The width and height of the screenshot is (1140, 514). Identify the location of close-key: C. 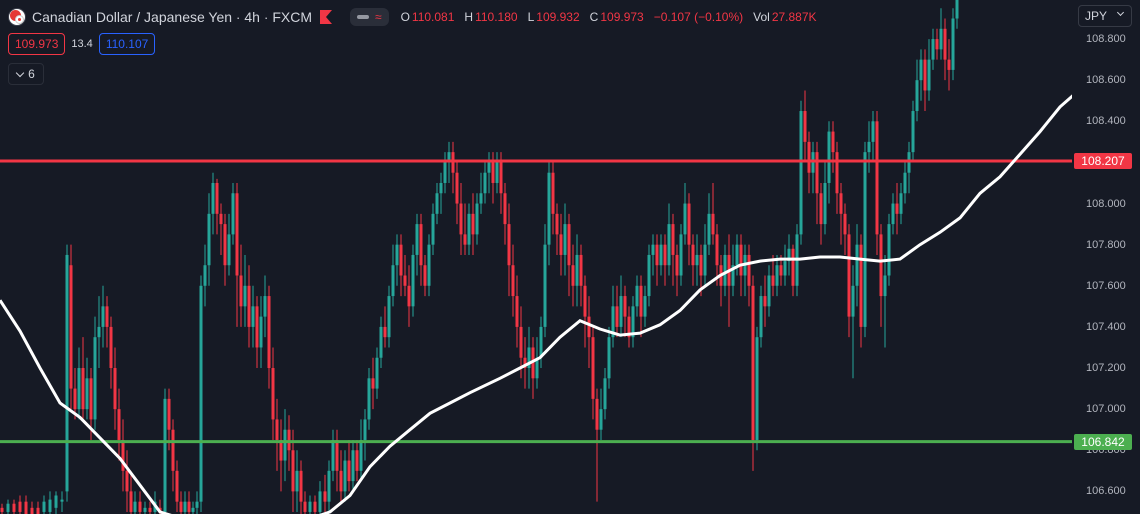
(594, 17).